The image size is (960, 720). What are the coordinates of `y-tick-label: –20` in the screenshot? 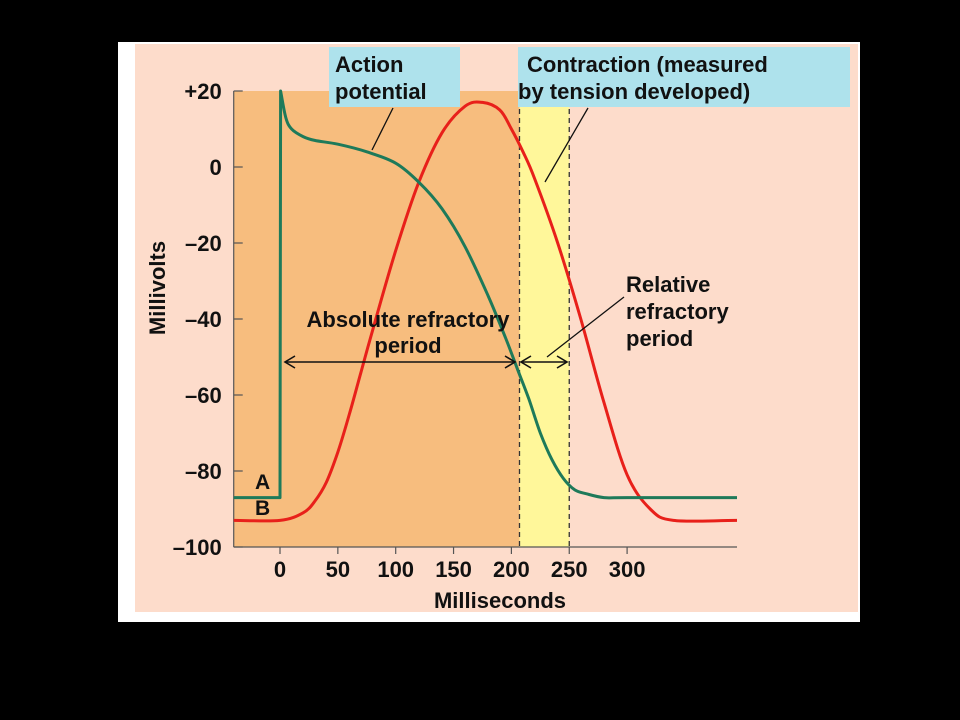 It's located at (203, 243).